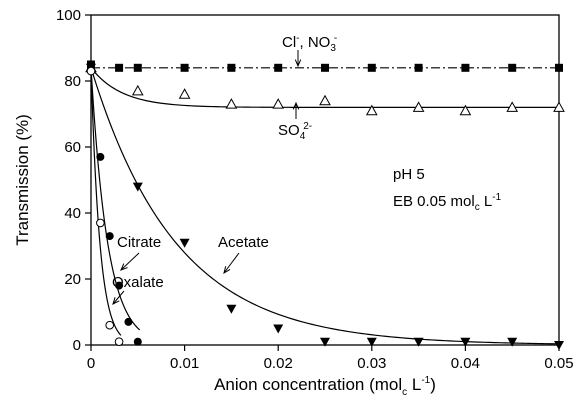 Image resolution: width=588 pixels, height=404 pixels. What do you see at coordinates (315, 42) in the screenshot?
I see `annotation-no3: , NO` at bounding box center [315, 42].